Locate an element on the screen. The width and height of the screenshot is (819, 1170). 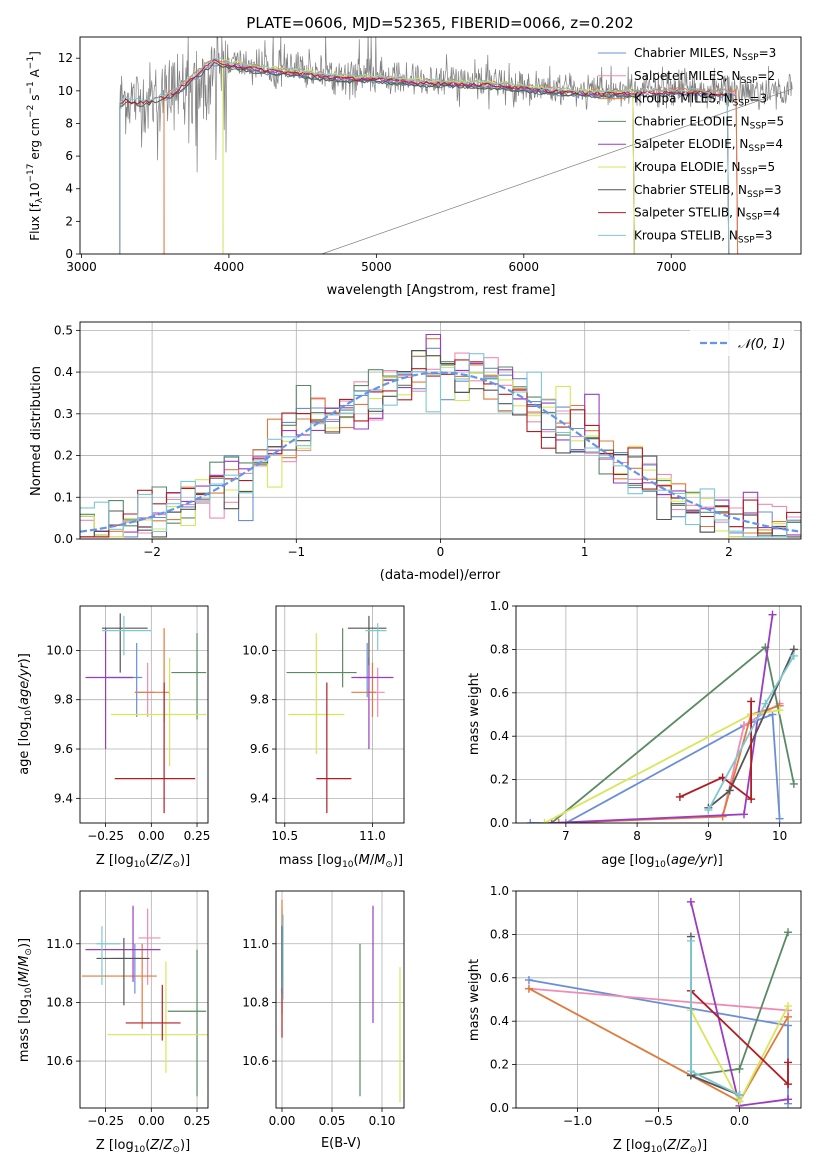
x-tick-label: 0.00 is located at coordinates (151, 1121).